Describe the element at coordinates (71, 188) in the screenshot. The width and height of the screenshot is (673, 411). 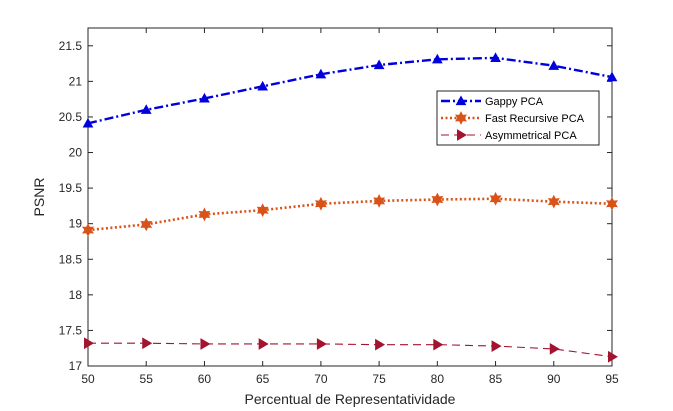
I see `y-tick-label: 19.5` at that location.